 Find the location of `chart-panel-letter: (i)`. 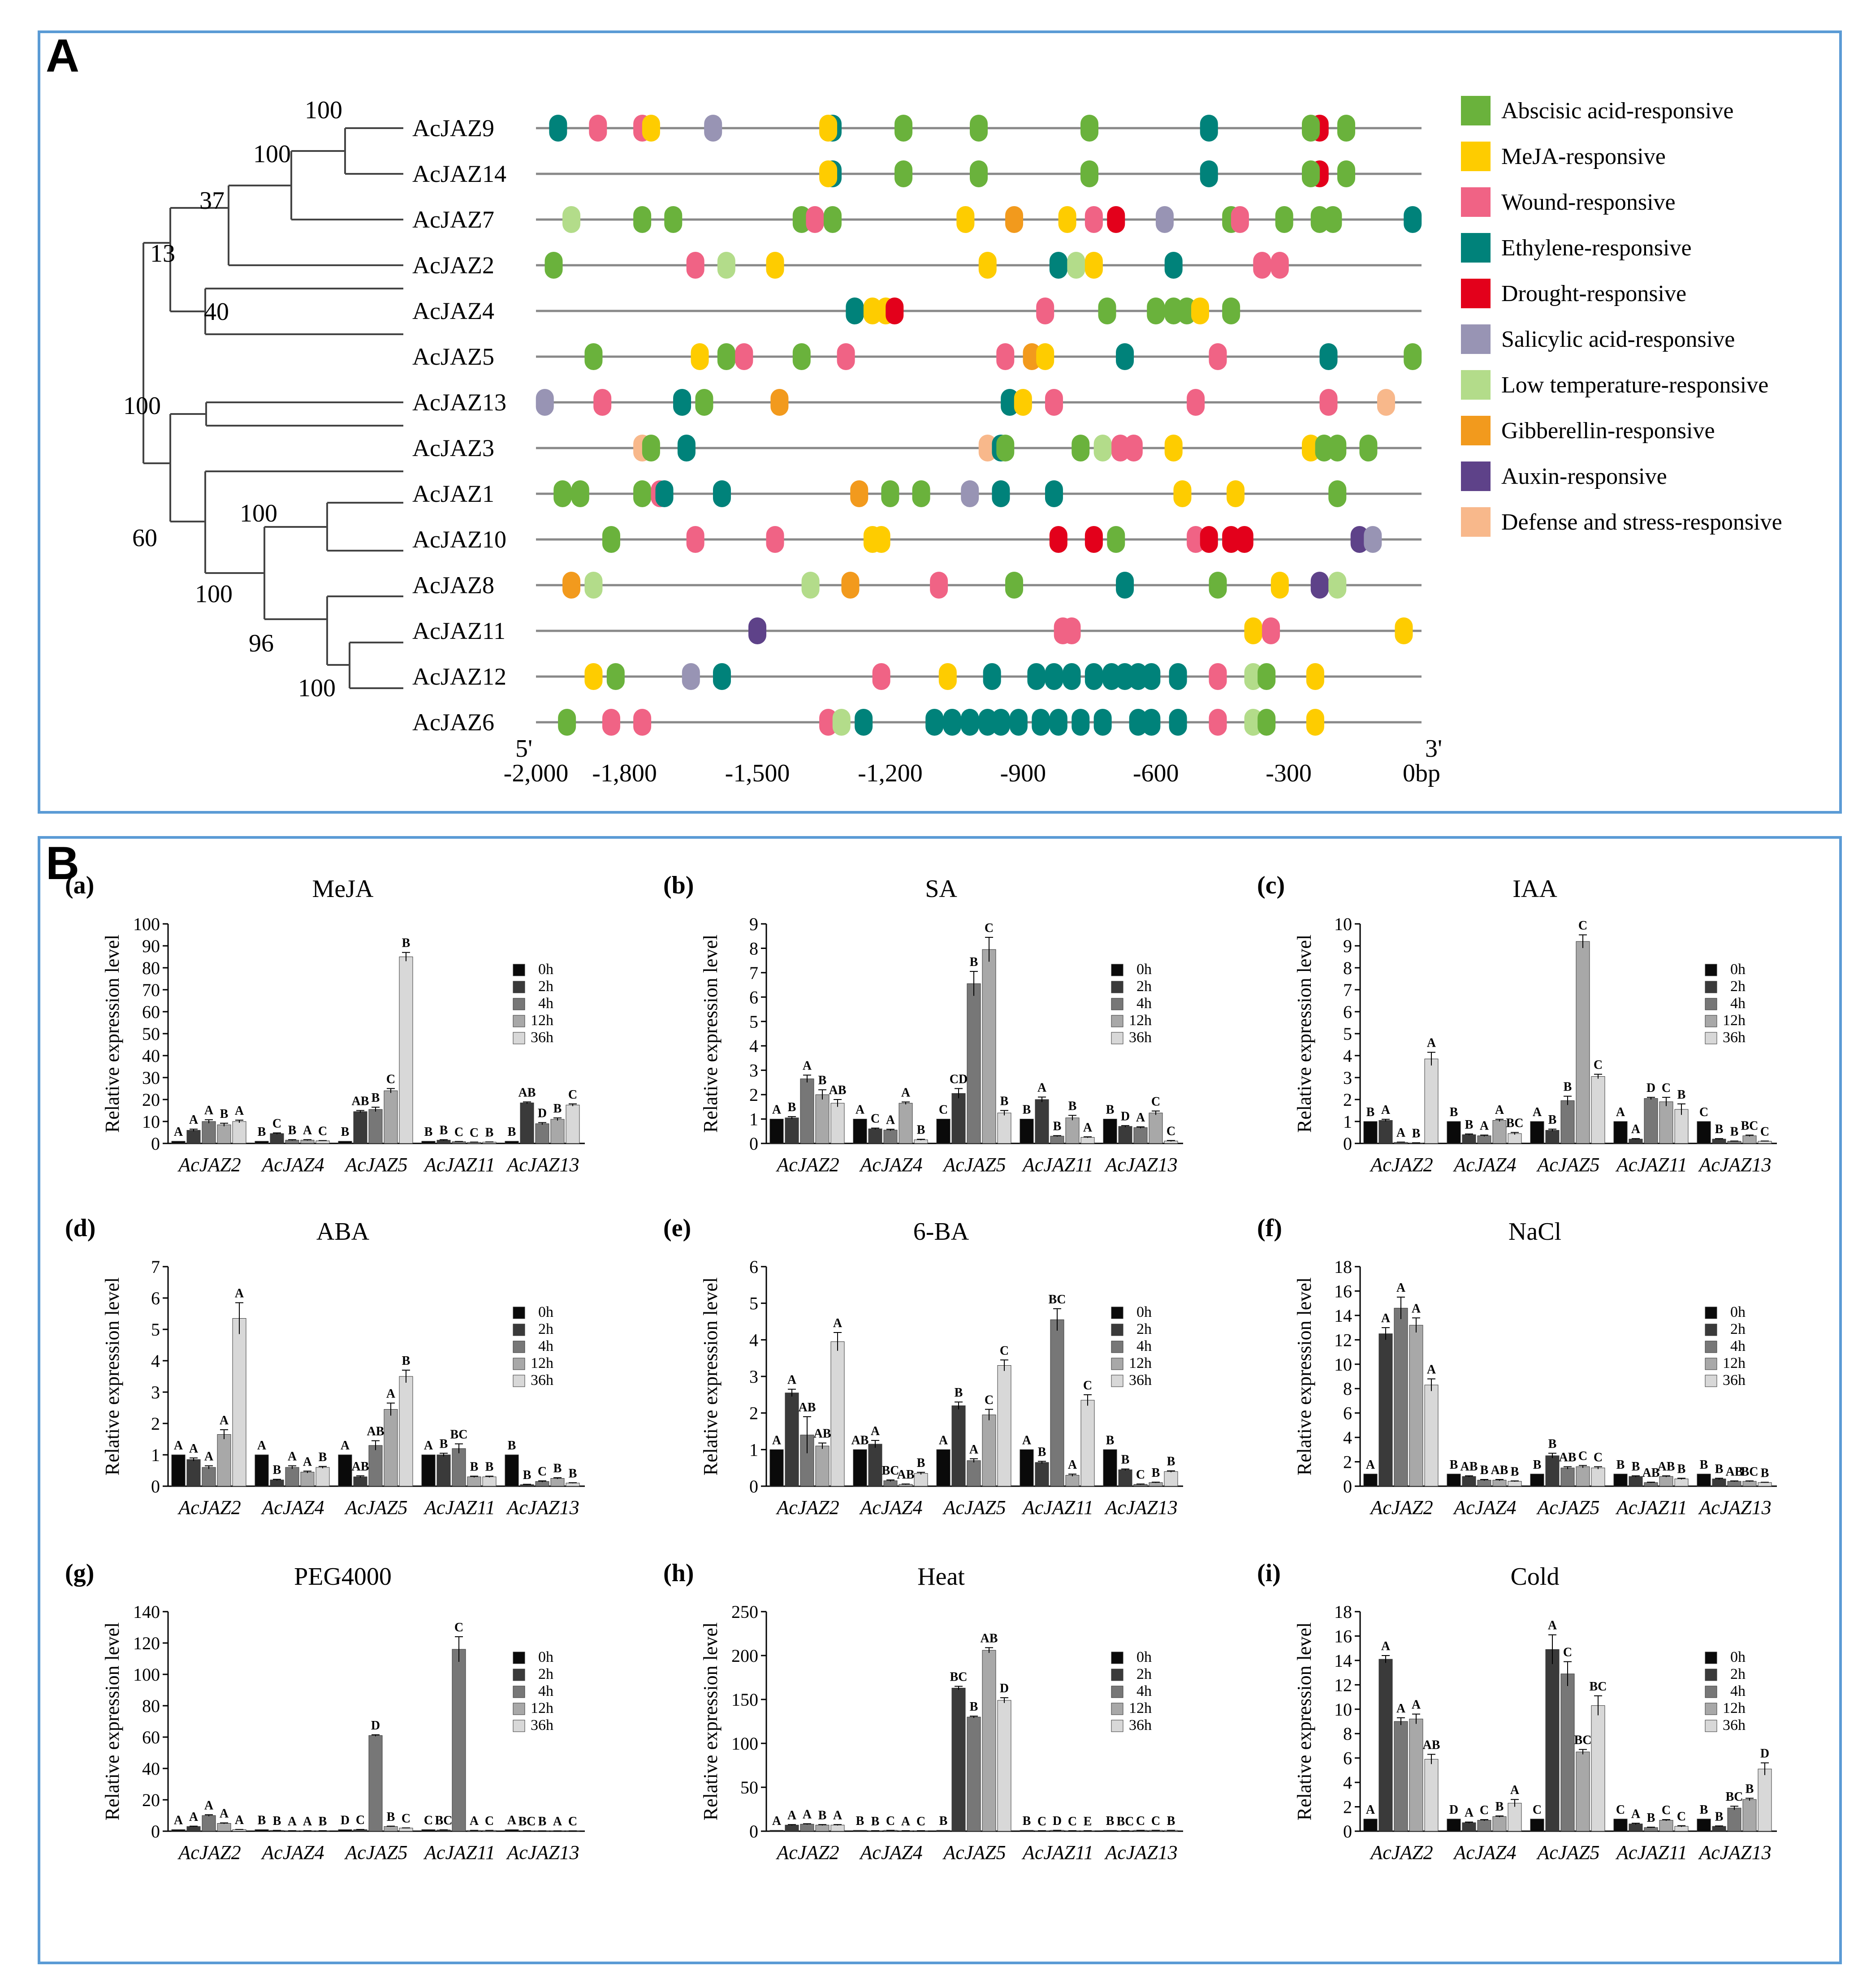

chart-panel-letter: (i) is located at coordinates (1269, 1573).